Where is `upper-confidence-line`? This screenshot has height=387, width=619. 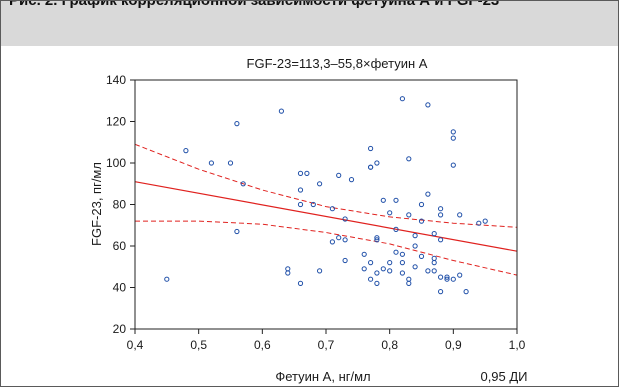
upper-confidence-line is located at coordinates (326, 185).